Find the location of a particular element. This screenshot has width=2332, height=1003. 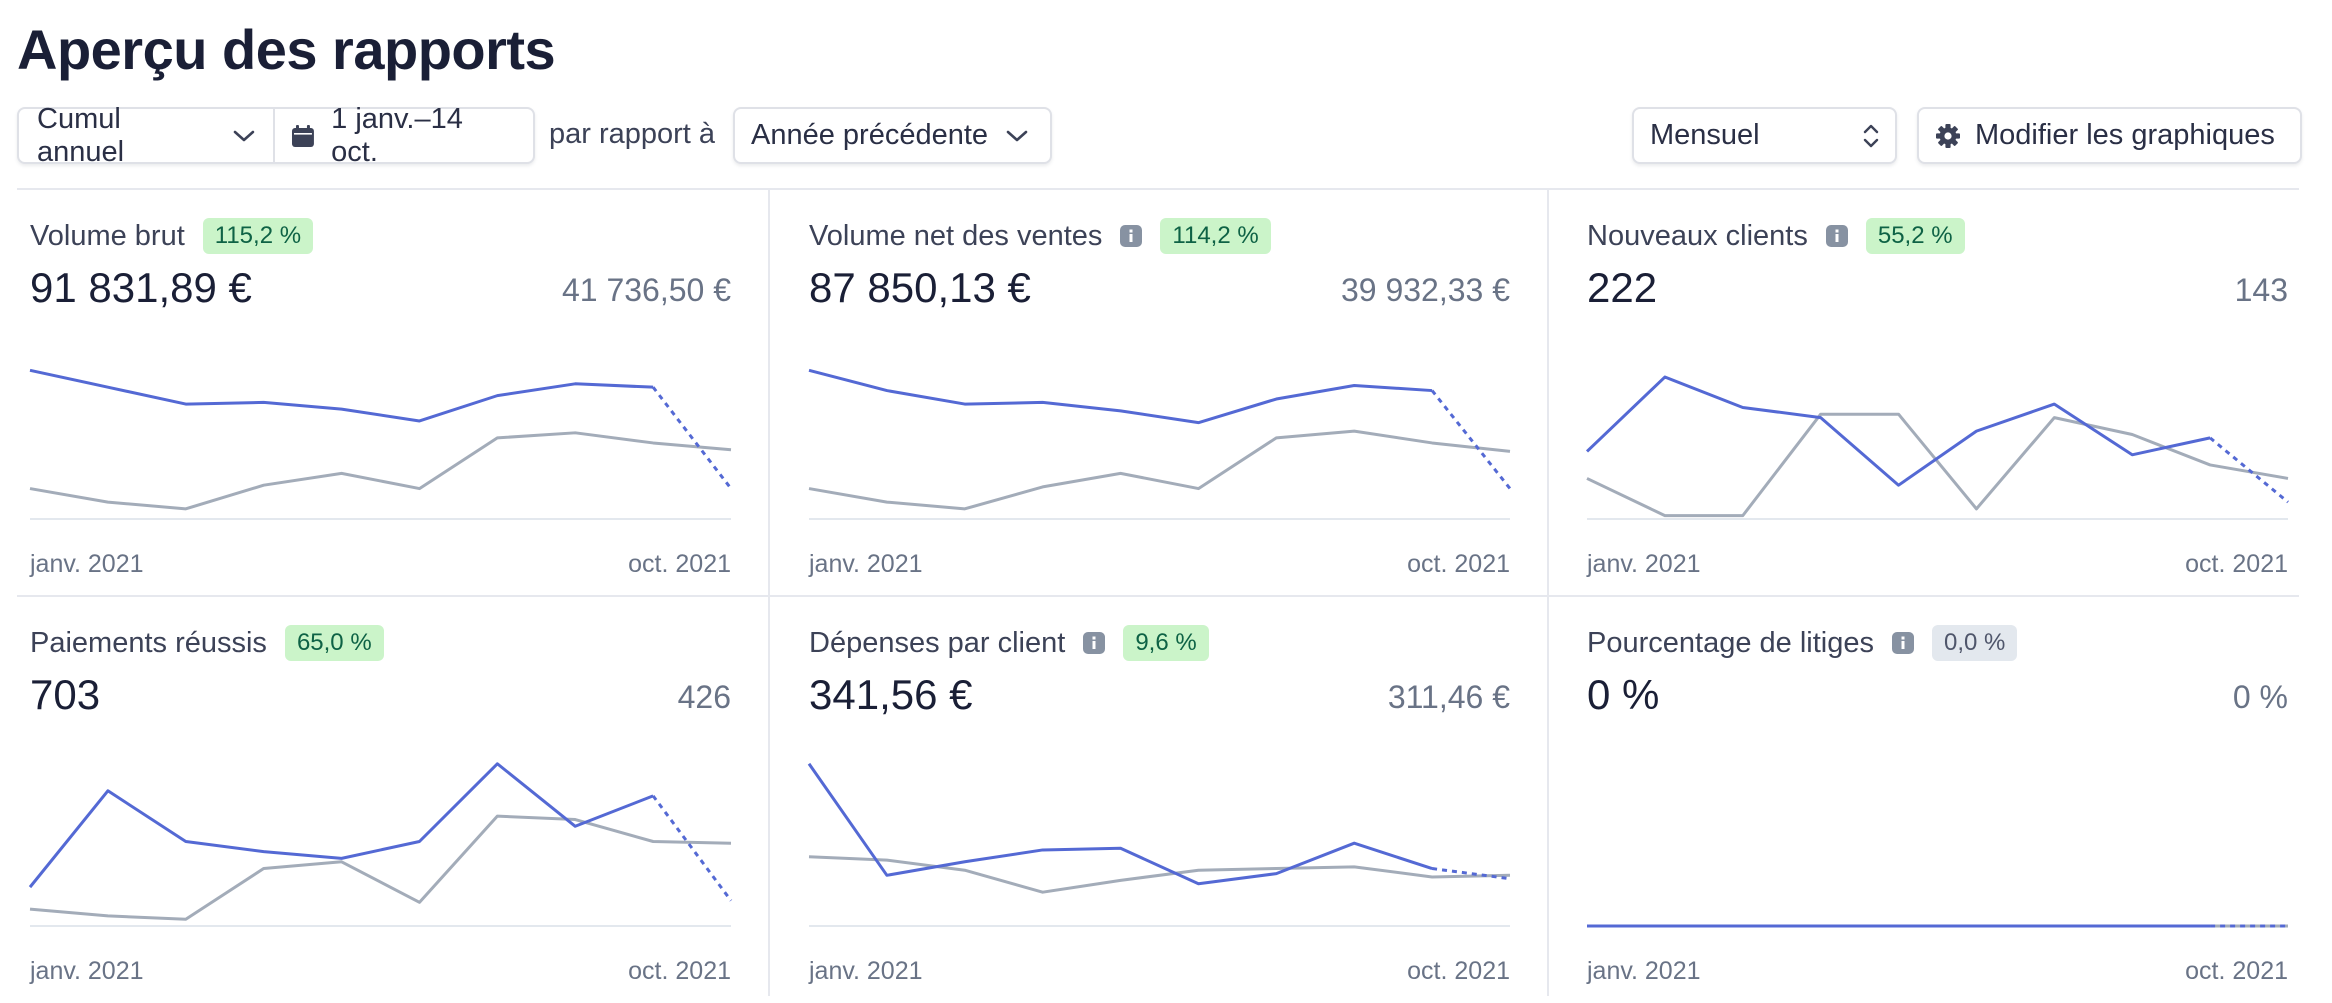

grid-divider-left is located at coordinates (769, 592).